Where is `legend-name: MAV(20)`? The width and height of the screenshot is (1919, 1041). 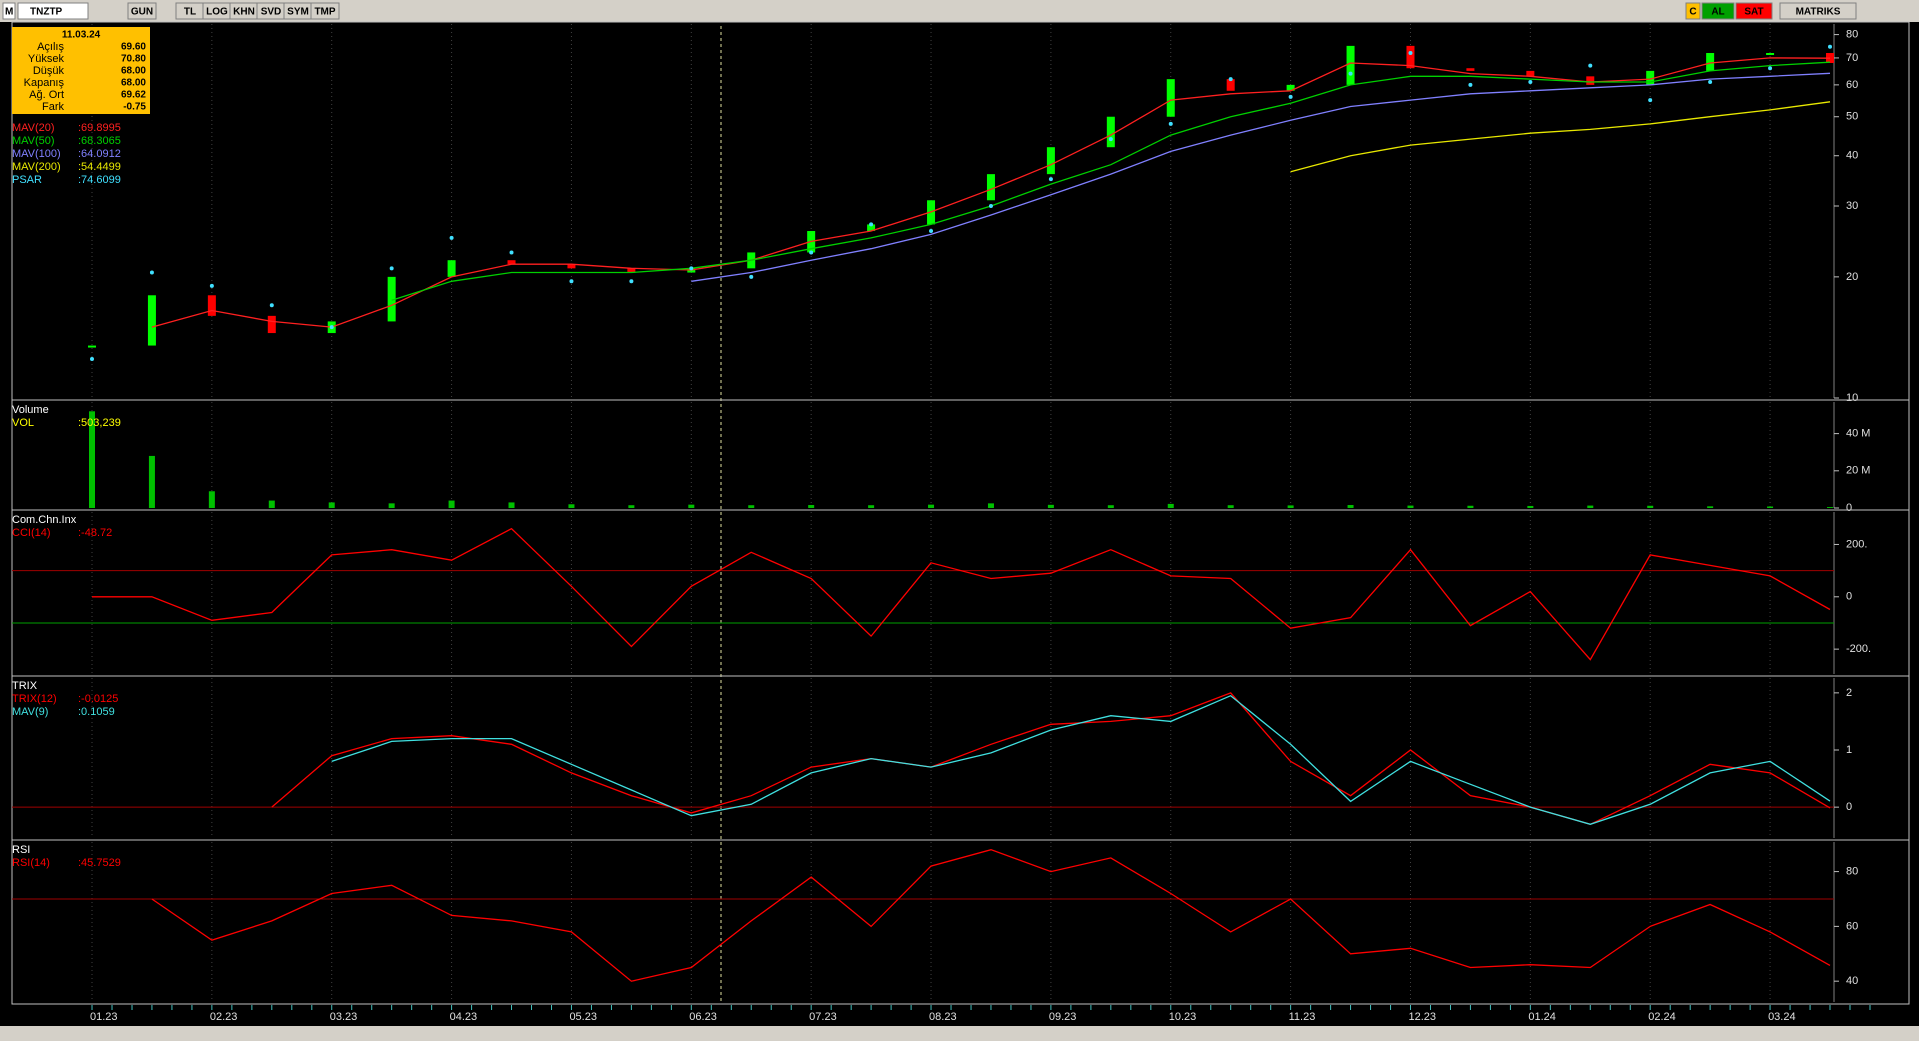 legend-name: MAV(20) is located at coordinates (33, 128).